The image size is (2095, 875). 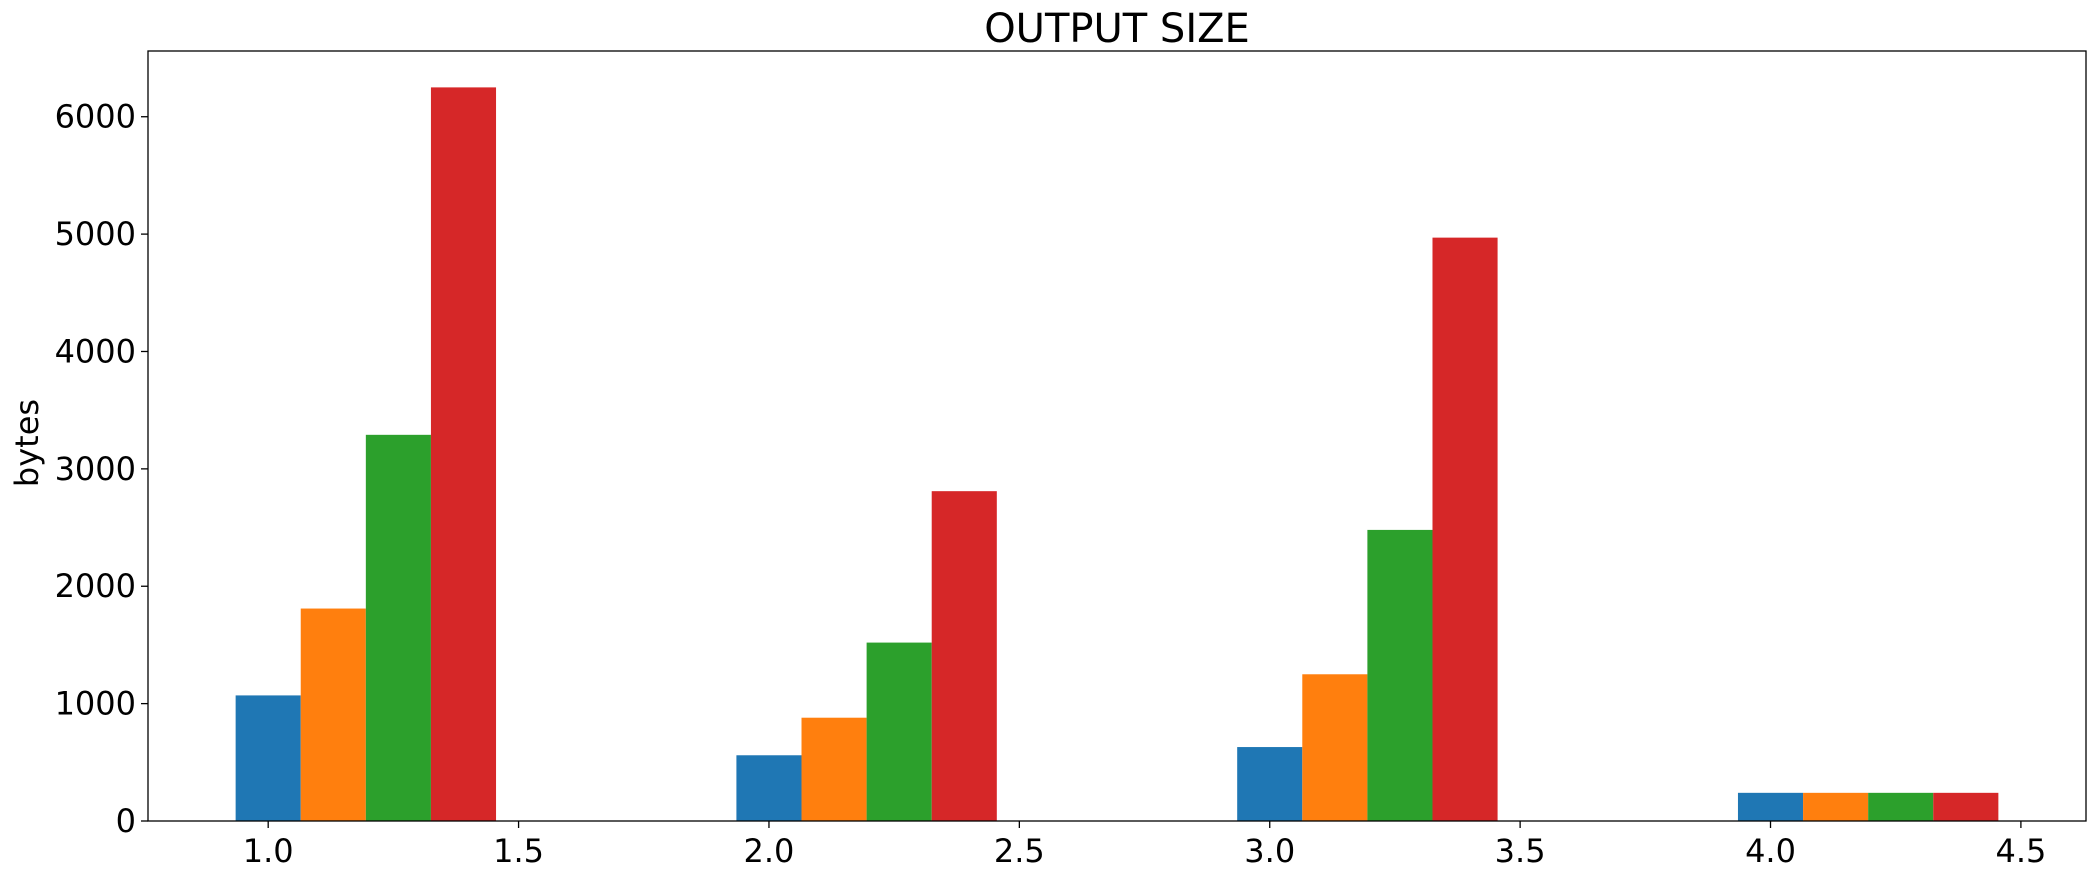 What do you see at coordinates (1770, 851) in the screenshot?
I see `x-tick-label: 4.0` at bounding box center [1770, 851].